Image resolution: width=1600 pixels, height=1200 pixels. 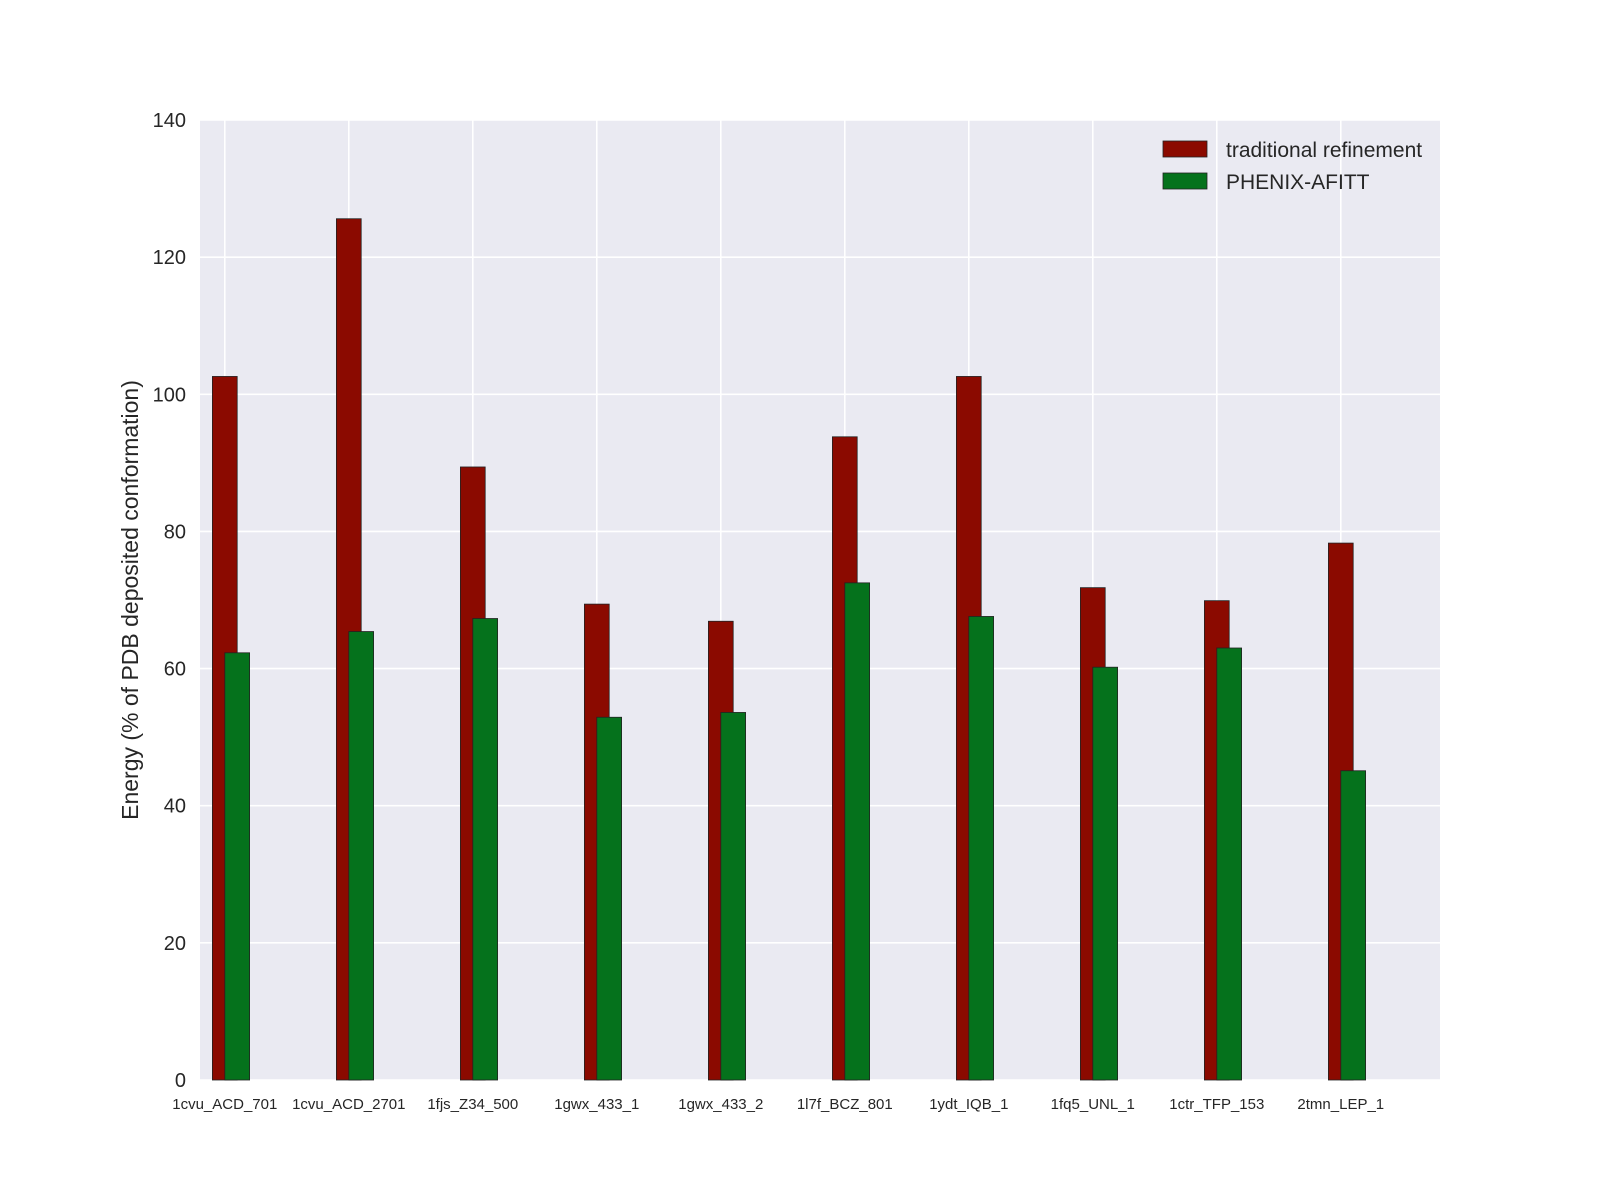 I want to click on x-tick-label: 1l7f_BCZ_801, so click(x=845, y=1104).